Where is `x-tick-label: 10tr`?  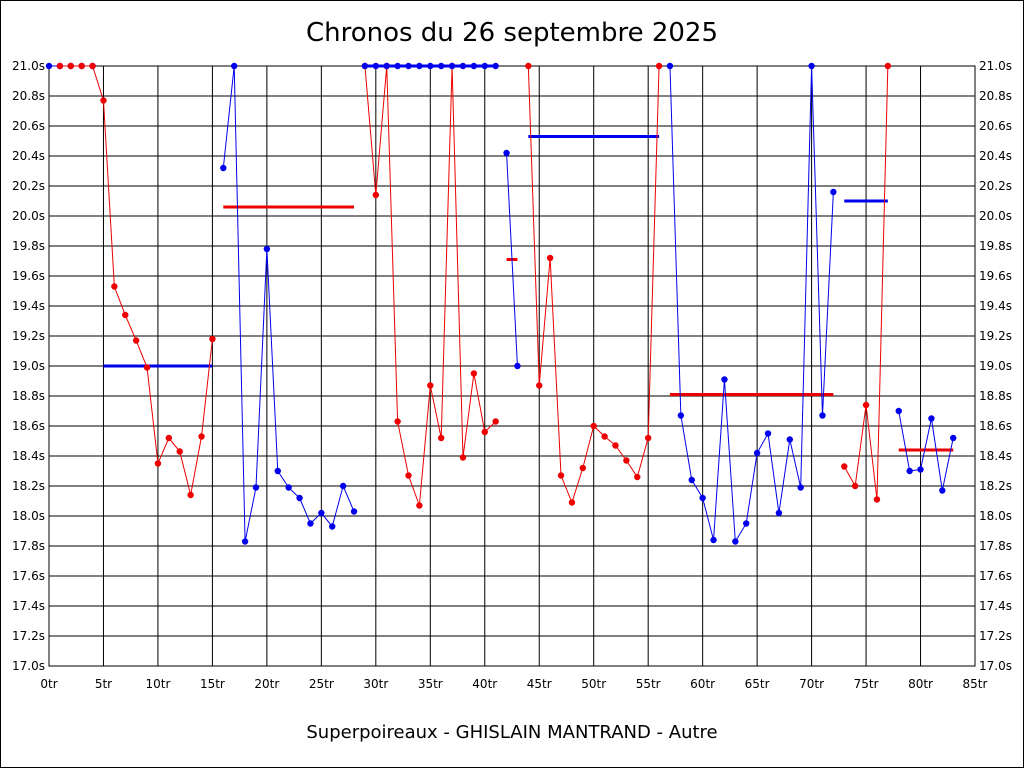 x-tick-label: 10tr is located at coordinates (157, 684).